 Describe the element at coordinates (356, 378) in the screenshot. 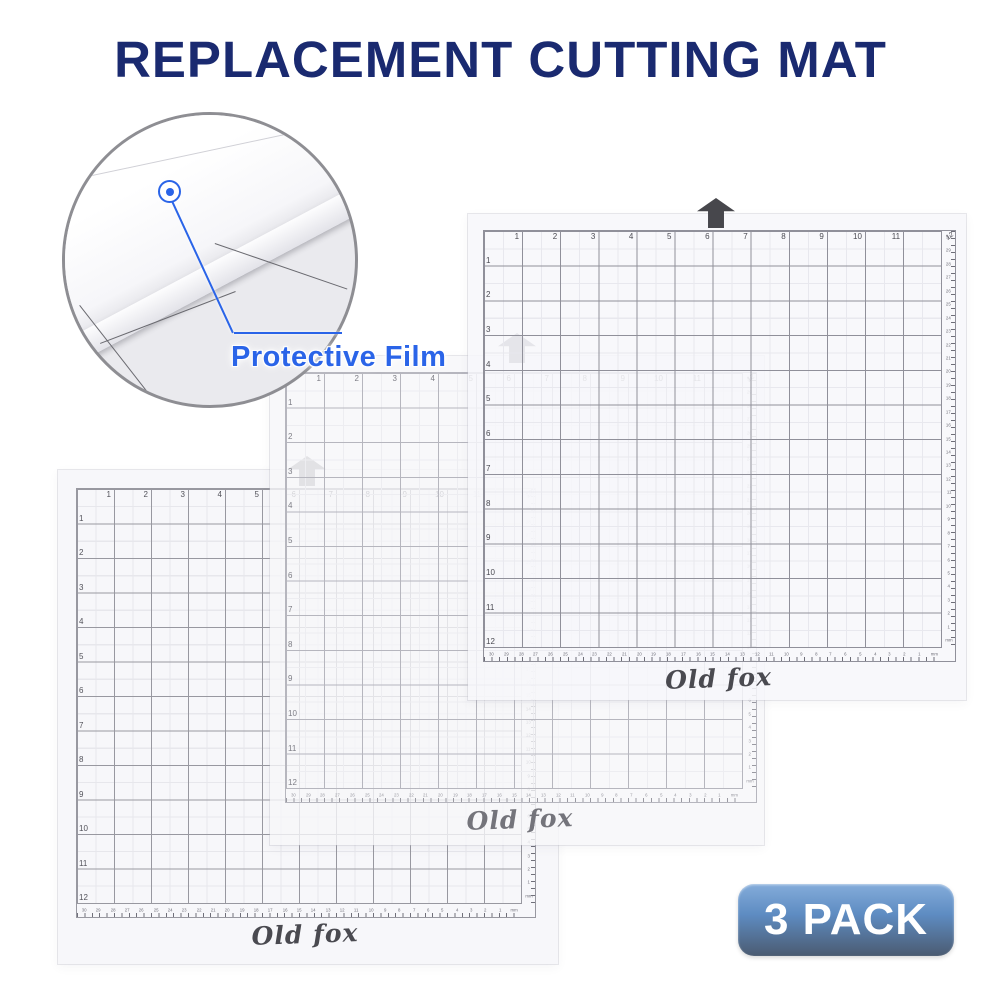

I see `grid-column-number: 2` at that location.